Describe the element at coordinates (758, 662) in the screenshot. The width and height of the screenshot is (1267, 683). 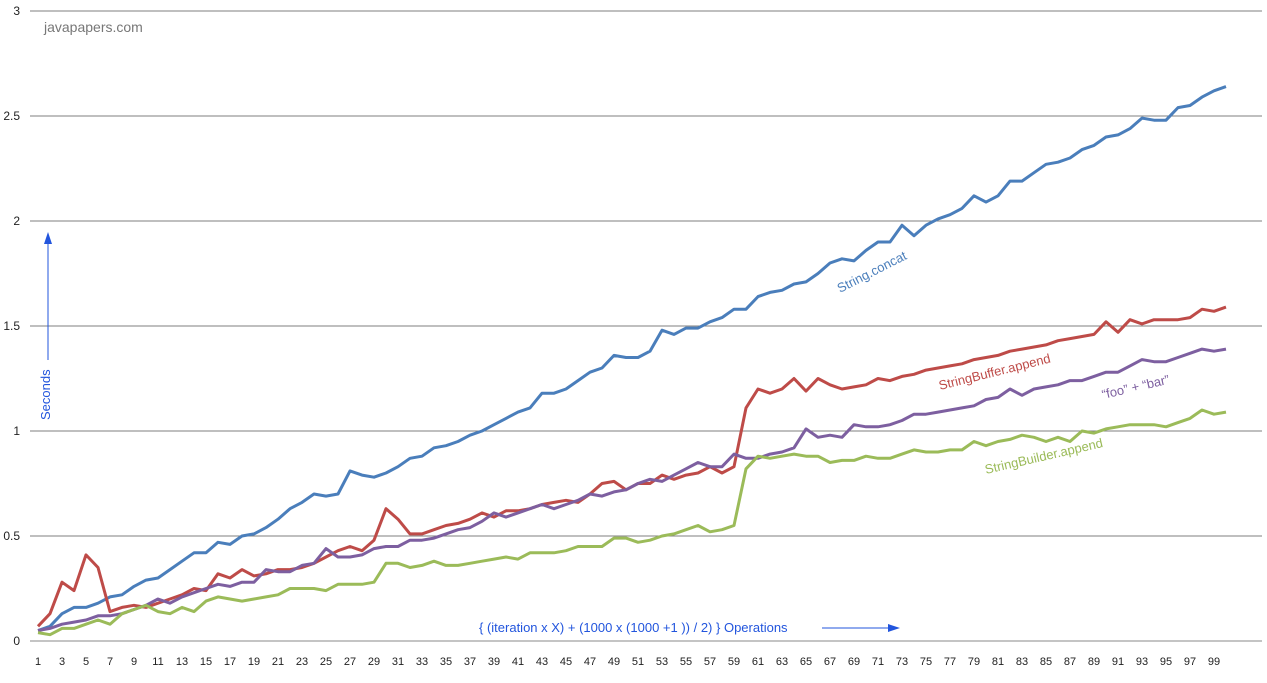
I see `x-tick-label: 61` at that location.